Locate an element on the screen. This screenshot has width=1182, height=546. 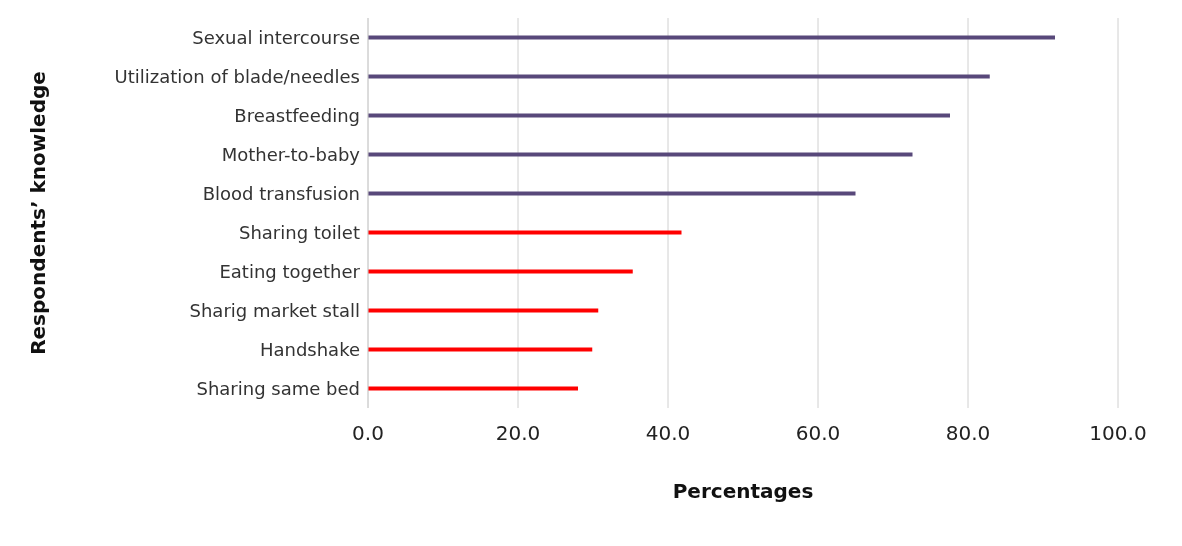
x-tick-label: 0.0 is located at coordinates (368, 433).